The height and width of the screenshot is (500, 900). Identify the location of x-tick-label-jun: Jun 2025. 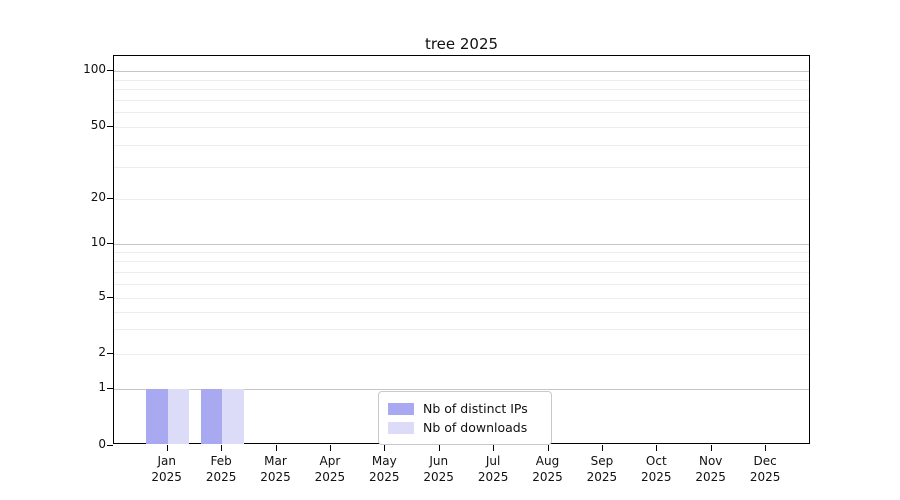
(439, 469).